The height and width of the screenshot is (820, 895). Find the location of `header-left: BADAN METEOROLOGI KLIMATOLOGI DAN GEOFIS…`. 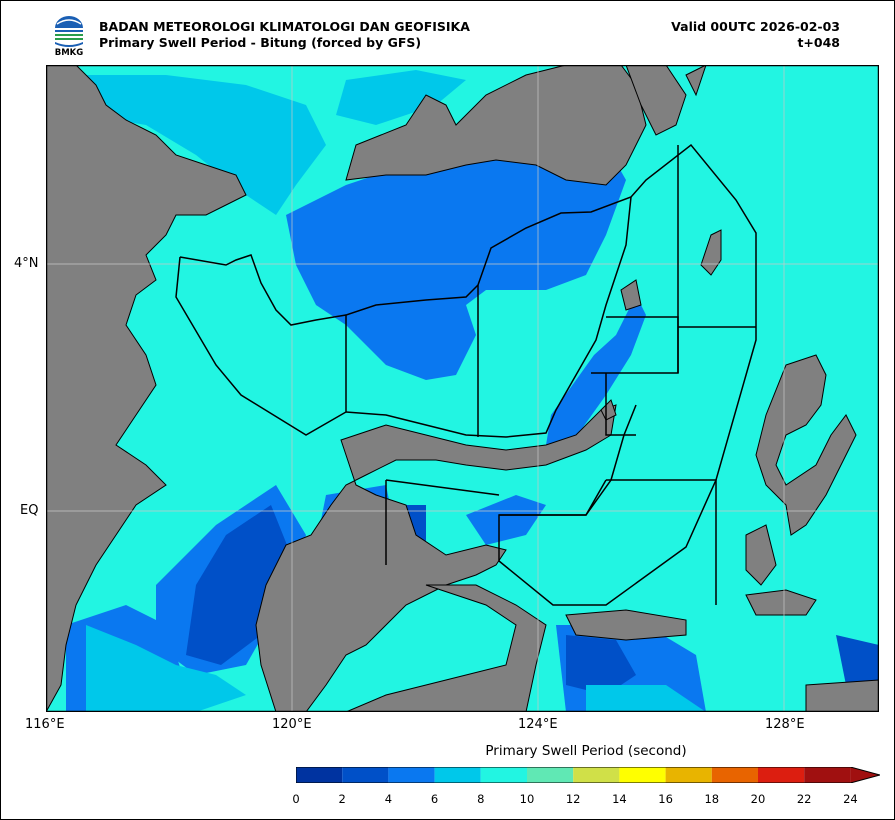

header-left: BADAN METEOROLOGI KLIMATOLOGI DAN GEOFIS… is located at coordinates (284, 35).